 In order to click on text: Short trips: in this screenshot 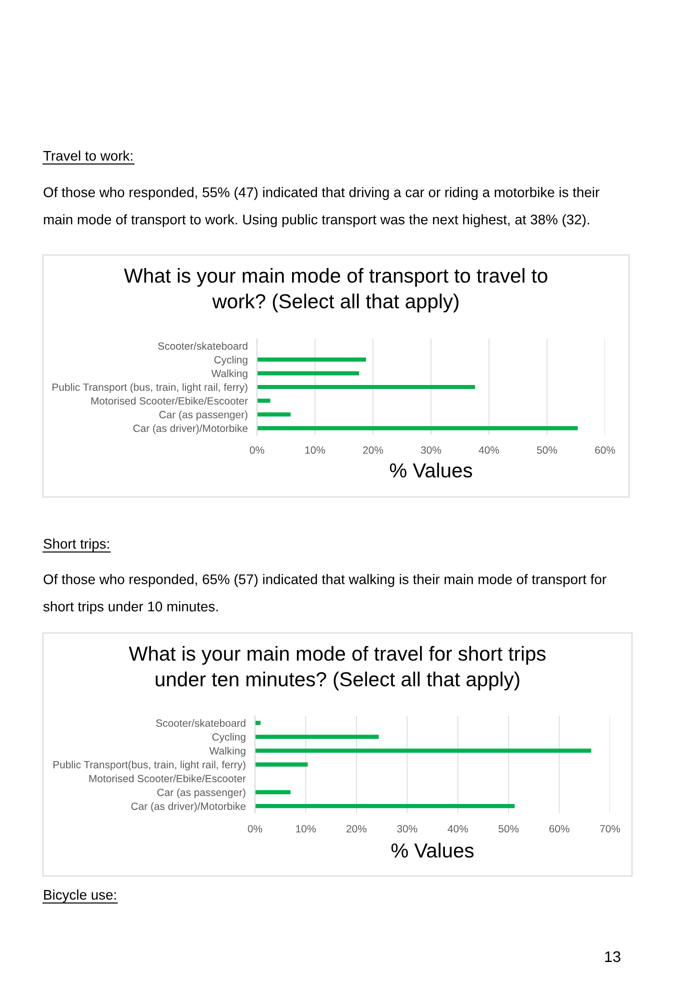, I will do `click(76, 545)`.